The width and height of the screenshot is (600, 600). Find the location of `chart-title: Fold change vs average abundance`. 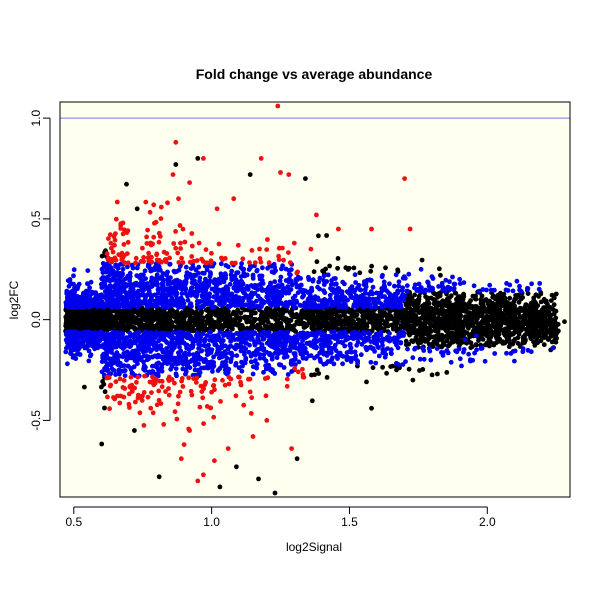

chart-title: Fold change vs average abundance is located at coordinates (314, 74).